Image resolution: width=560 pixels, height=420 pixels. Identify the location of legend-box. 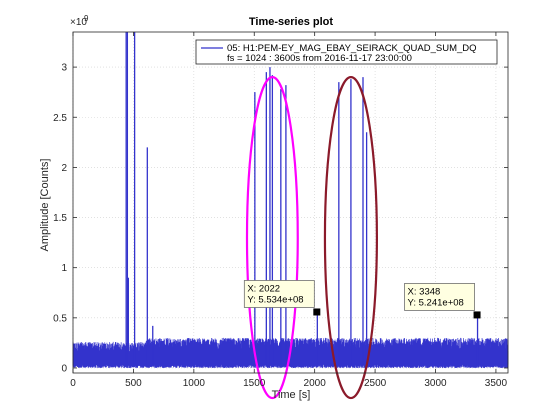
(346, 52).